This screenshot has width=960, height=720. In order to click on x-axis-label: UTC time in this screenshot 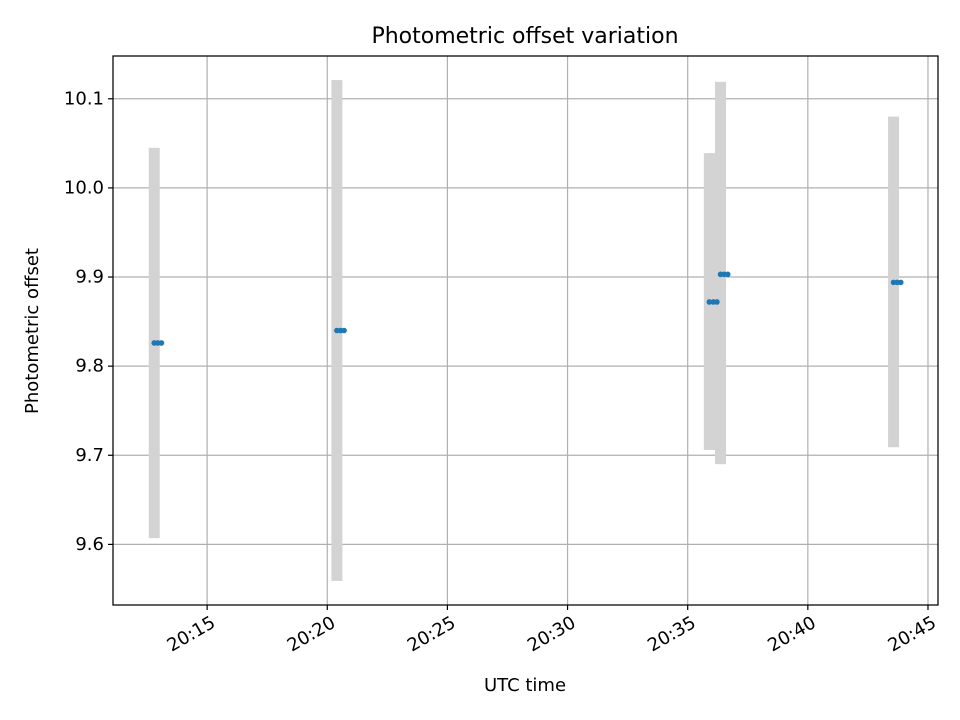, I will do `click(525, 685)`.